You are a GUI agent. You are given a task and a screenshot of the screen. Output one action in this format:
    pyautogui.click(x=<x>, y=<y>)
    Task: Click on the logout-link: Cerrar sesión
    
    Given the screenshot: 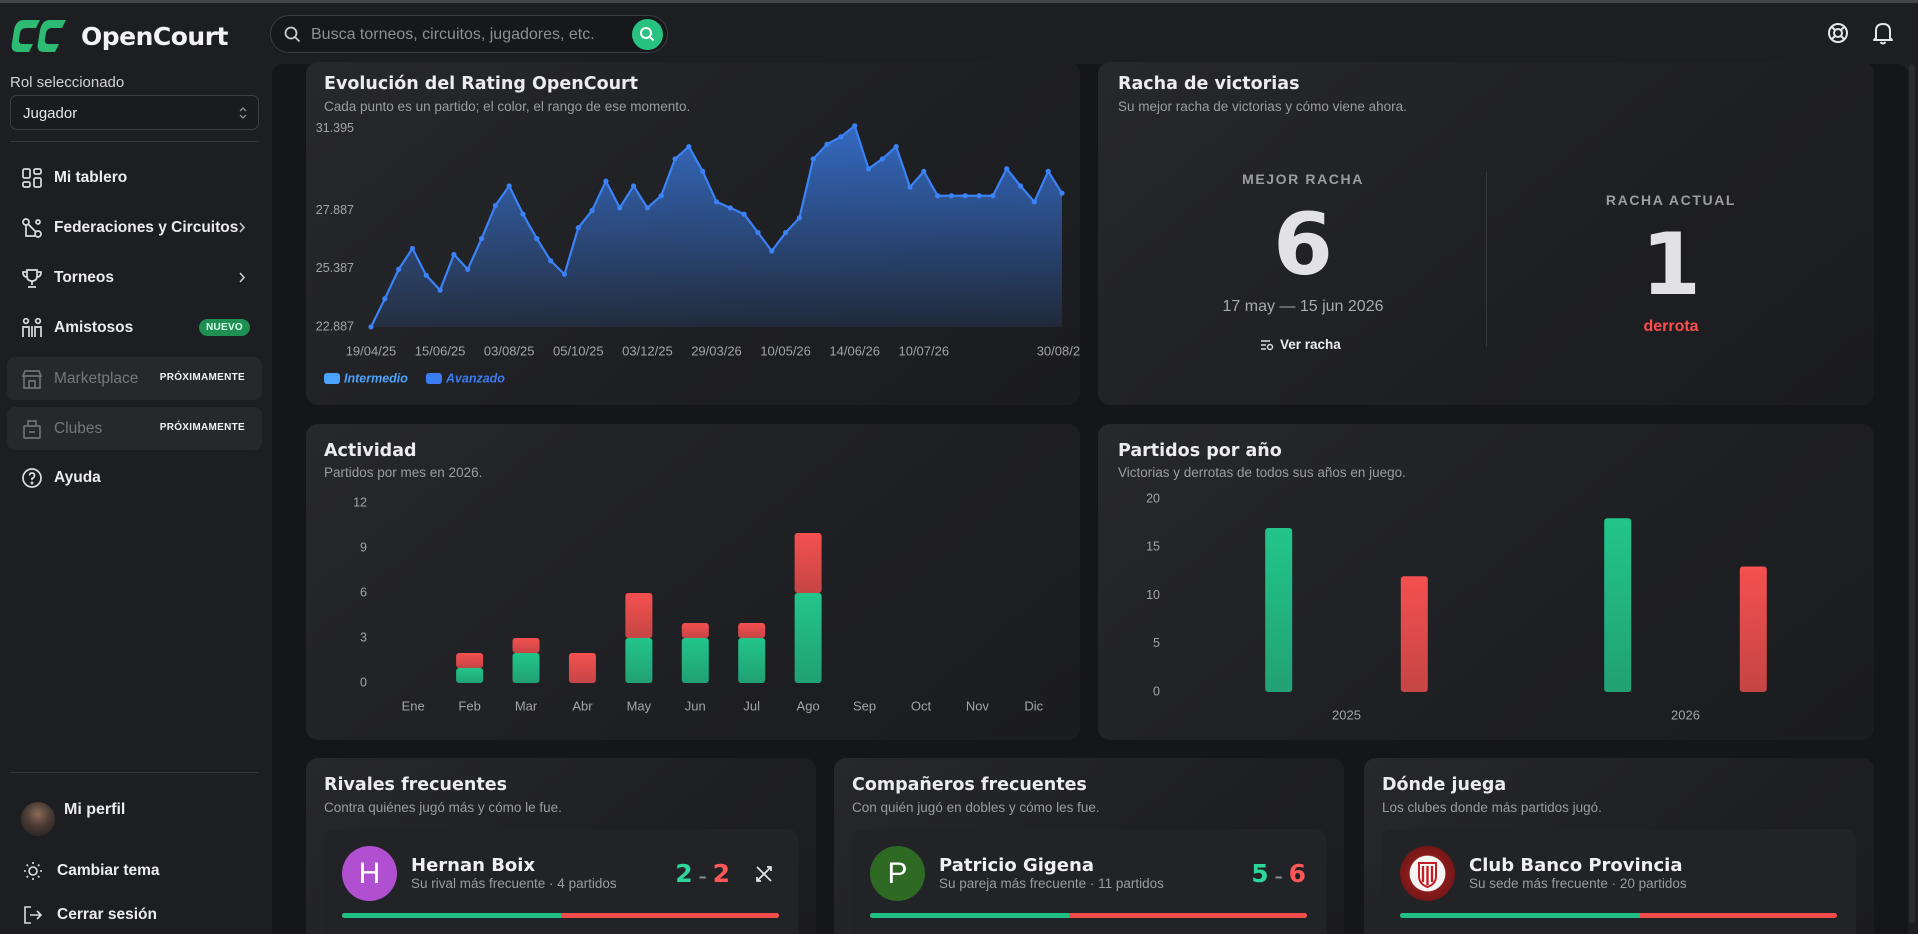 What is the action you would take?
    pyautogui.click(x=107, y=914)
    